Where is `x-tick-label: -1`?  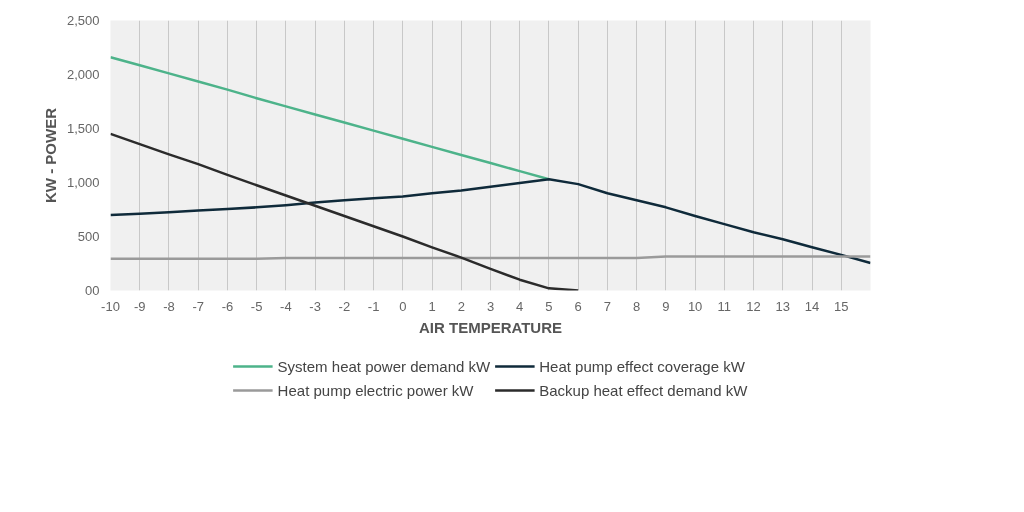 x-tick-label: -1 is located at coordinates (373, 306).